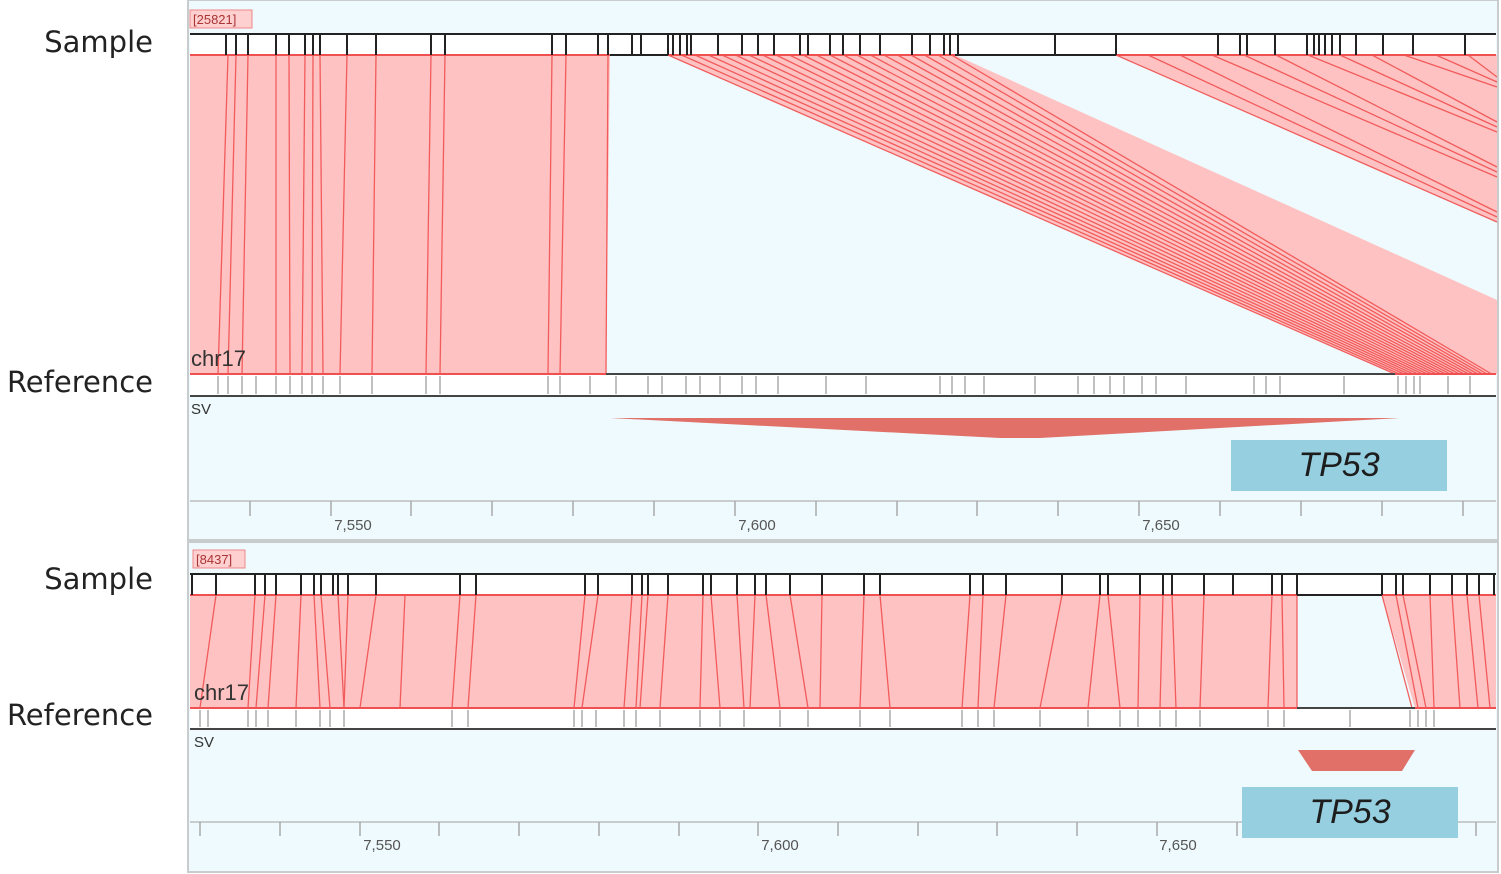 This screenshot has width=1501, height=874. Describe the element at coordinates (1339, 465) in the screenshot. I see `gene-tp53-1: TP53` at that location.